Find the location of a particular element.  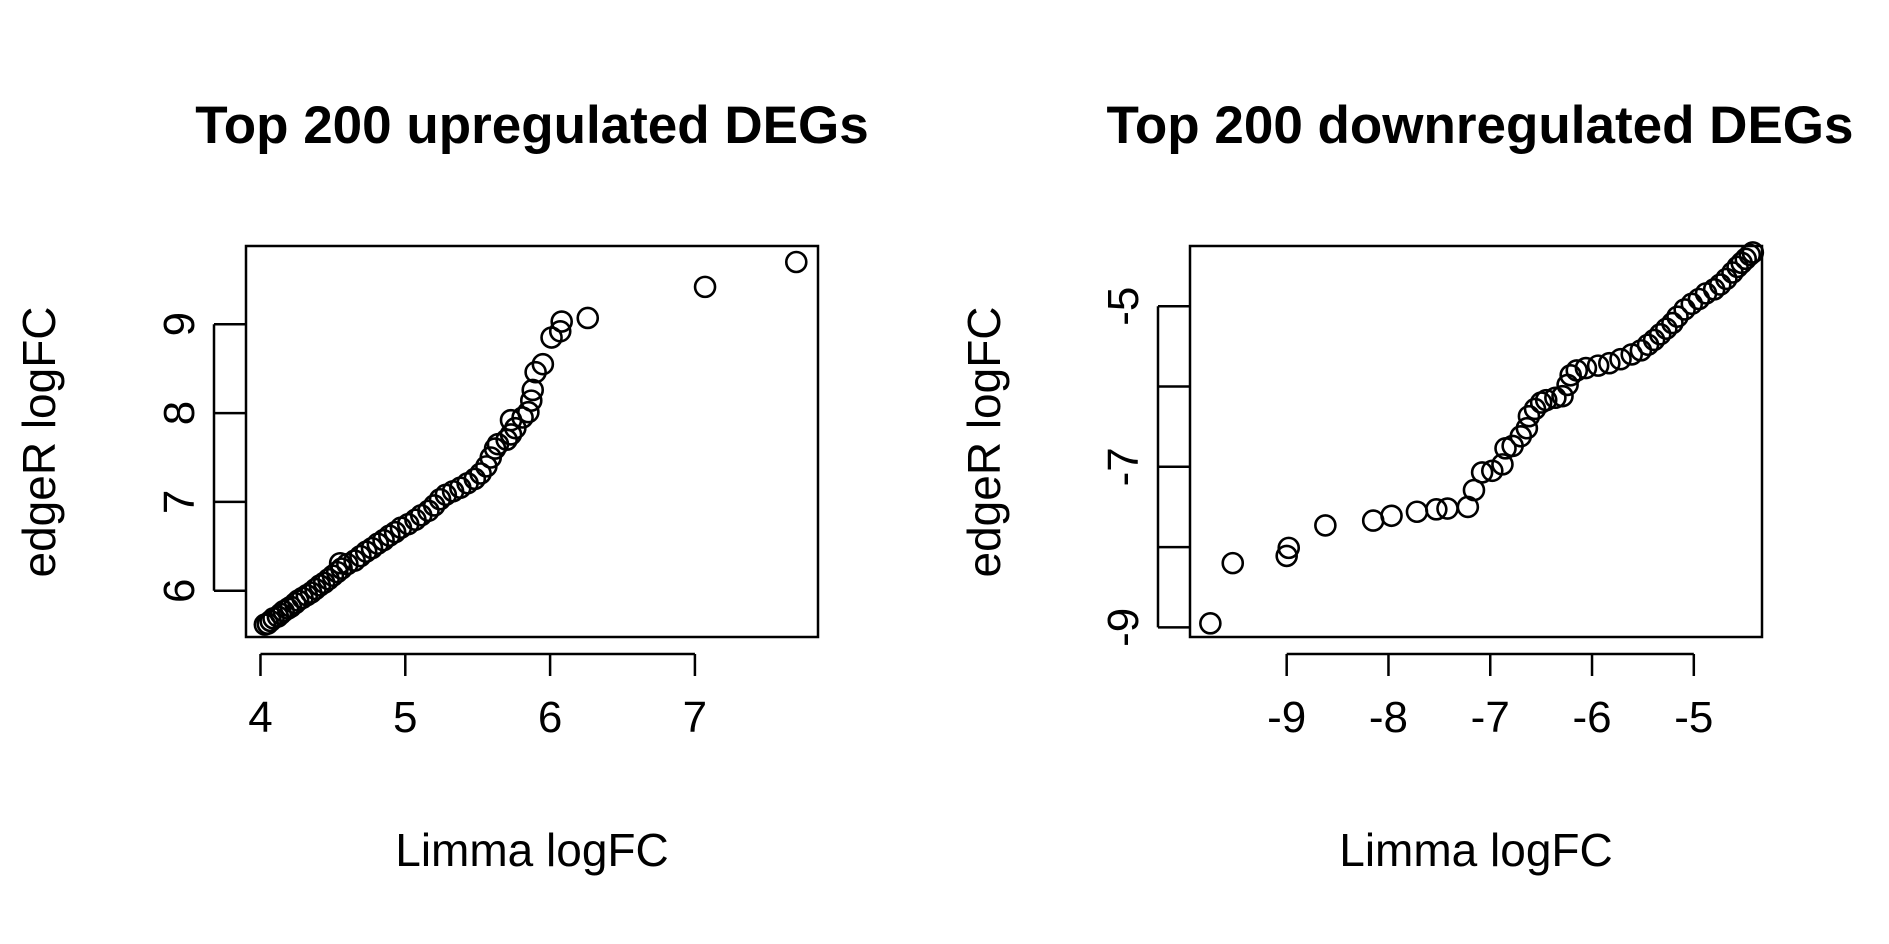

y-tick-label: 8 is located at coordinates (179, 413).